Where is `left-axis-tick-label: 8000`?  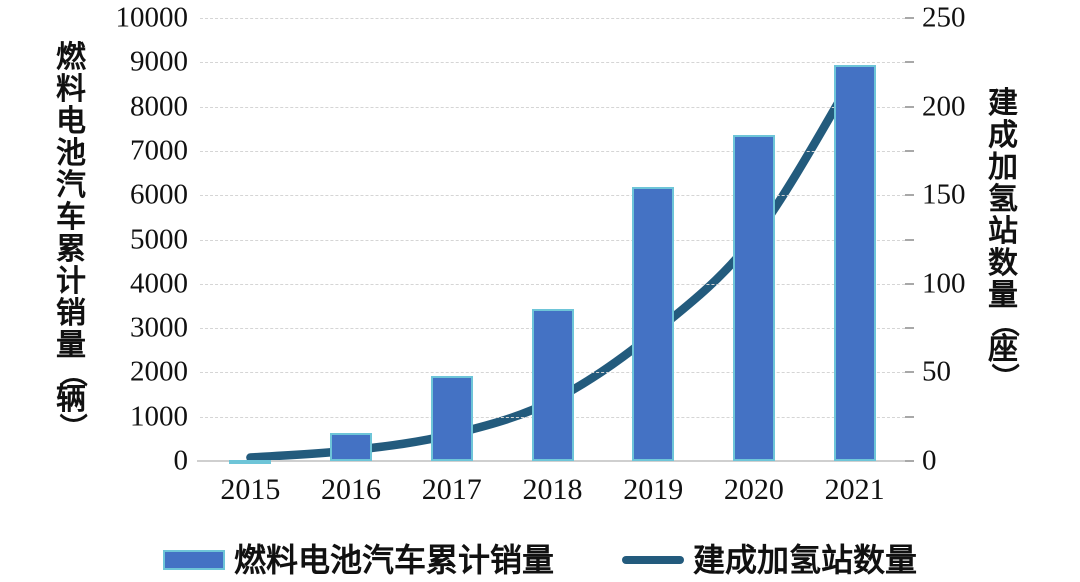 left-axis-tick-label: 8000 is located at coordinates (159, 106).